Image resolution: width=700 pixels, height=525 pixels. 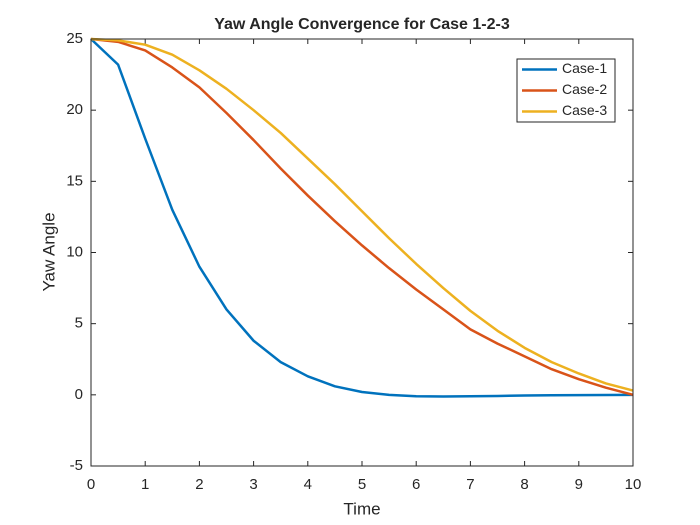 I want to click on x-tick-label: 4, so click(x=308, y=484).